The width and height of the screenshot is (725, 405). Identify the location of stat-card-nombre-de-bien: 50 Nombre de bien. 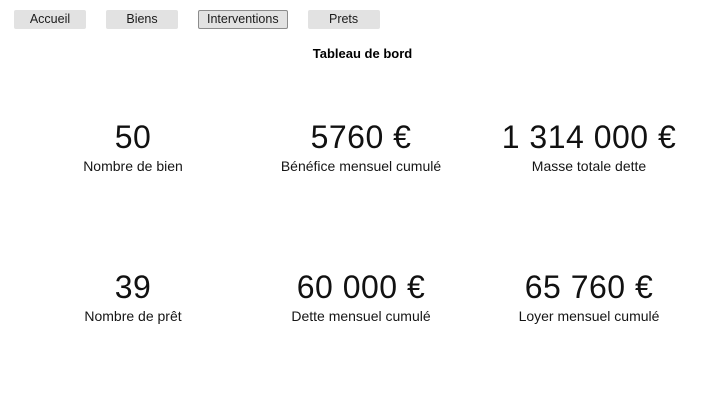
(133, 147).